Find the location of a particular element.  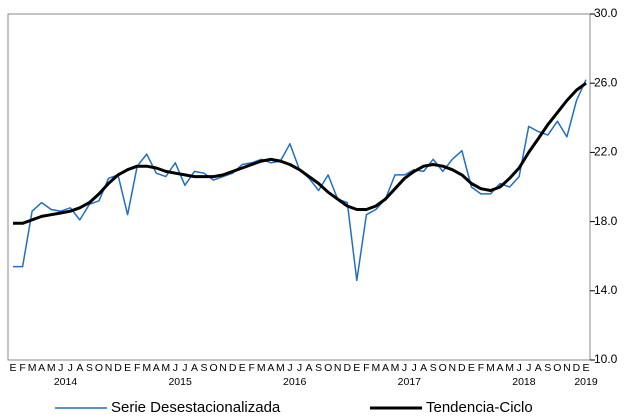

legend-label: Serie Desestacionalizada is located at coordinates (196, 407).